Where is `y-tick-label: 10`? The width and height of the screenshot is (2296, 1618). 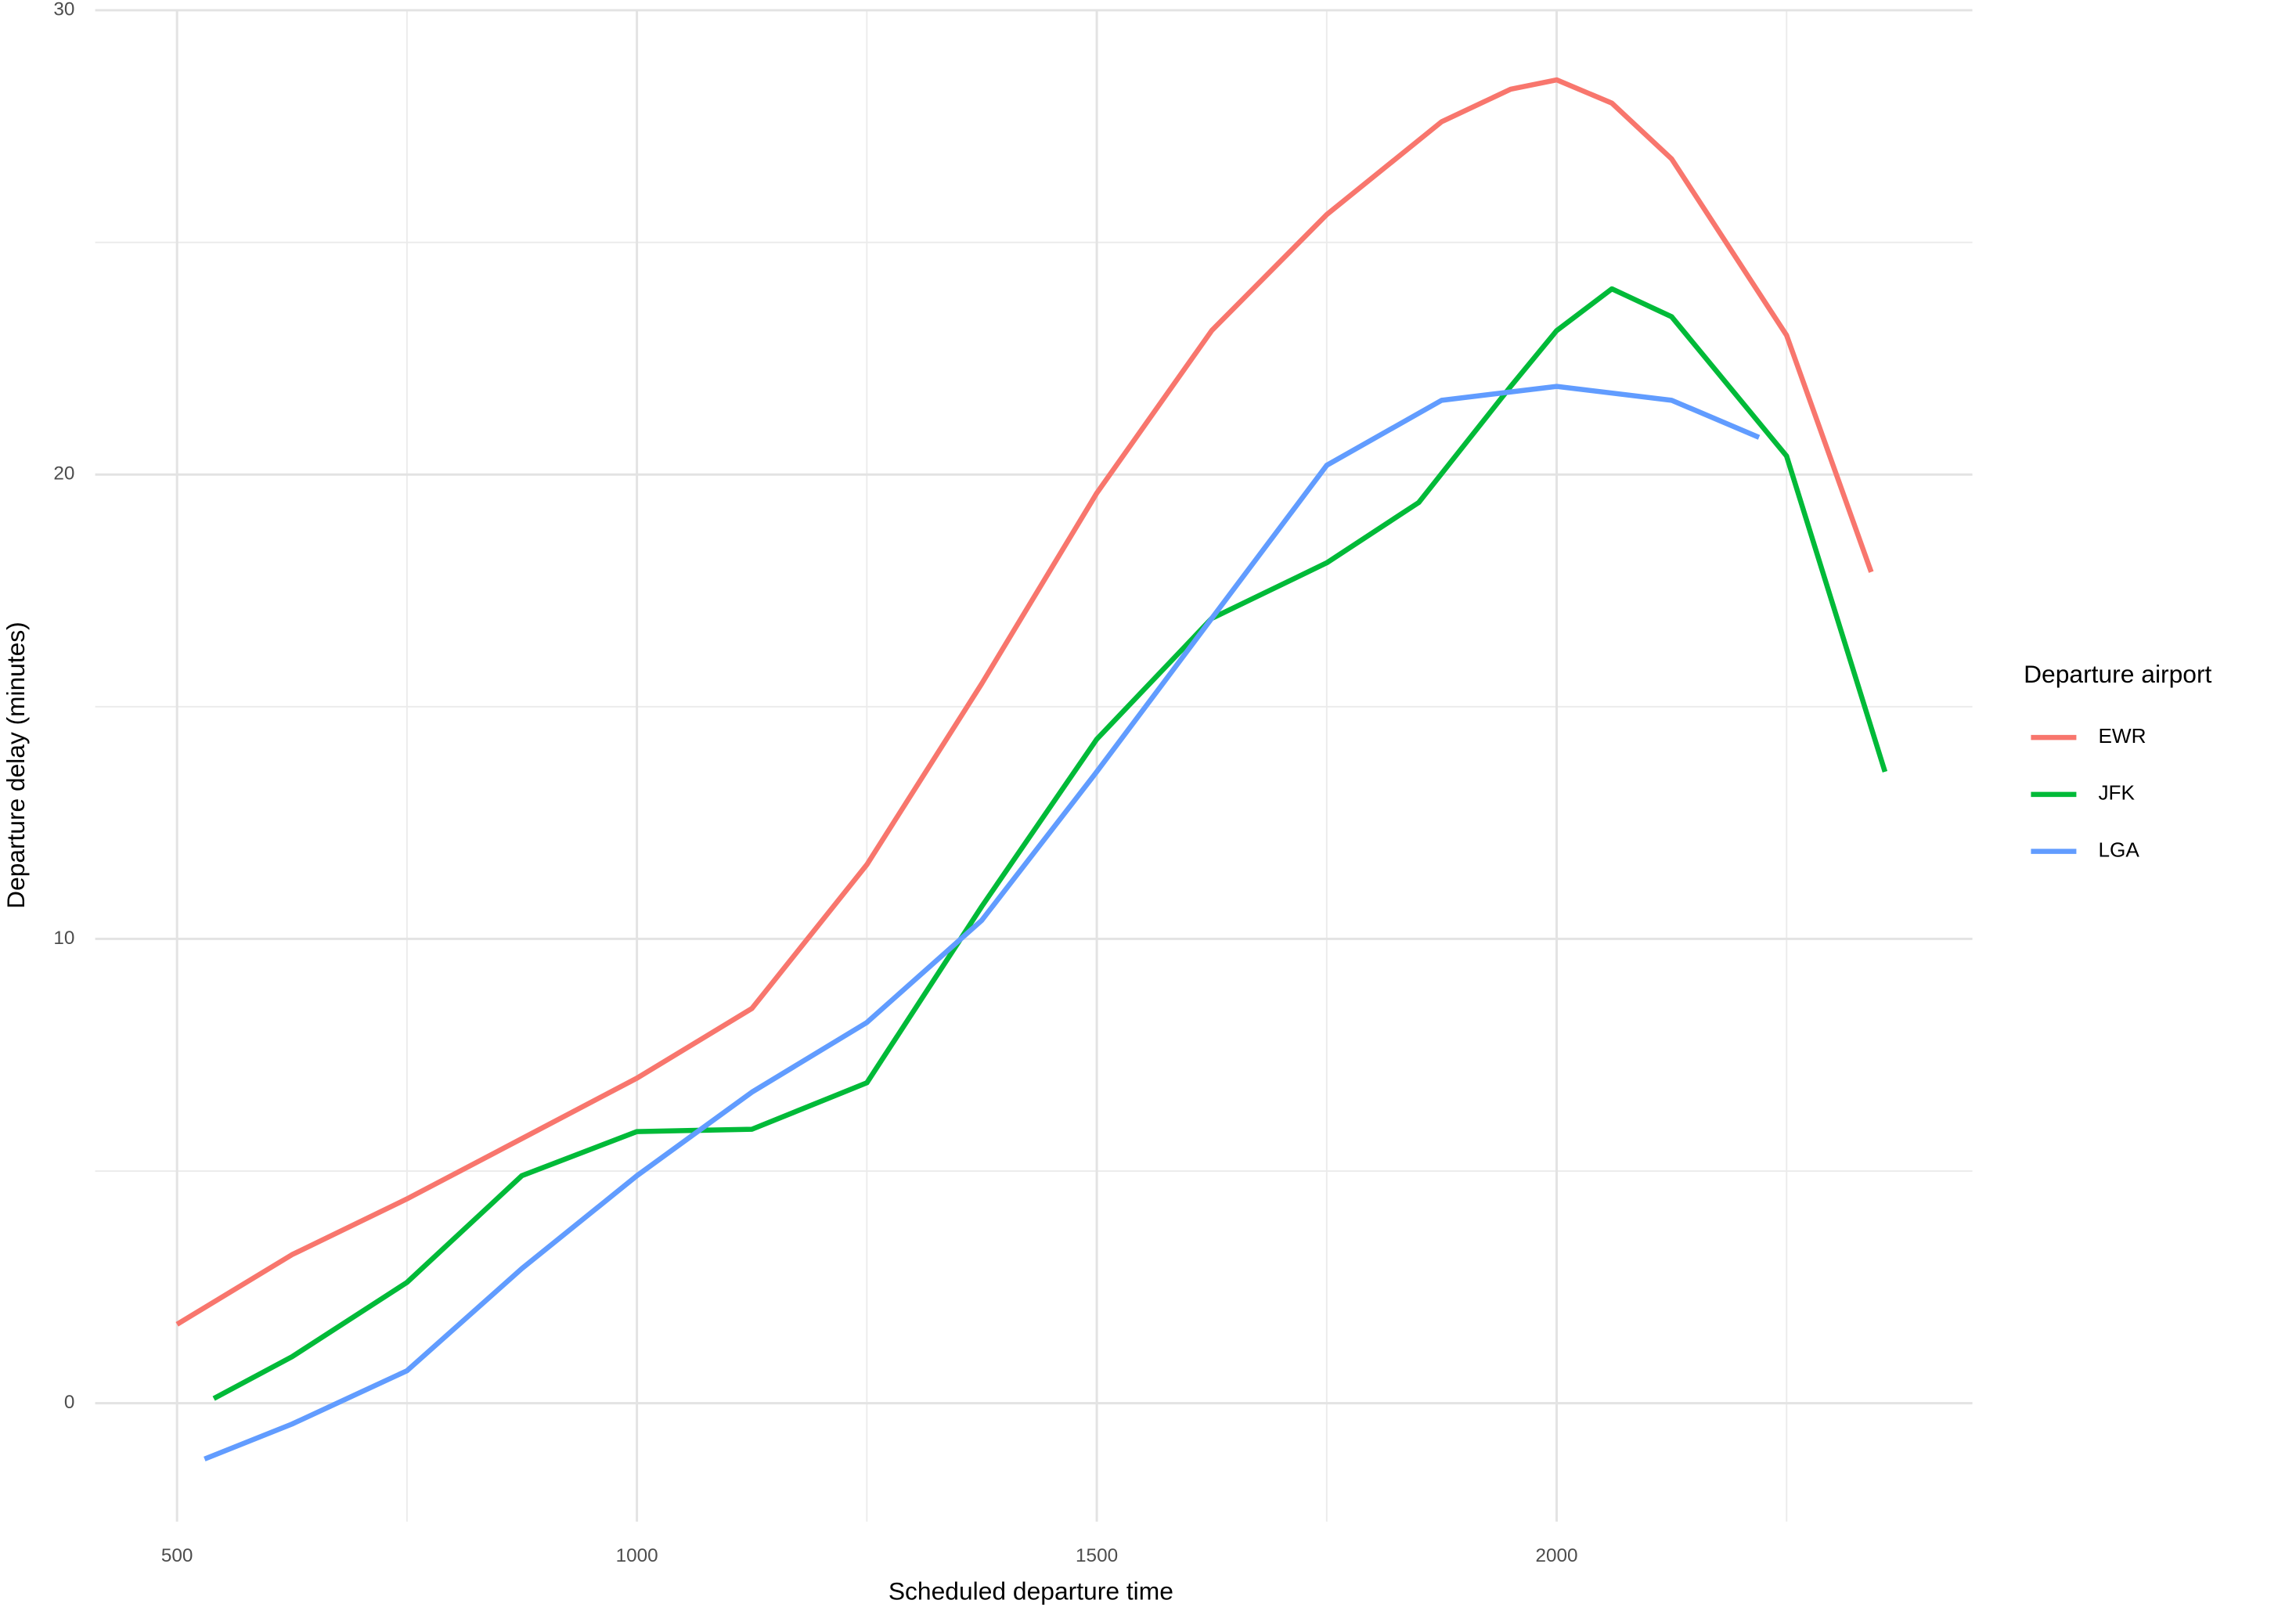
y-tick-label: 10 is located at coordinates (63, 938).